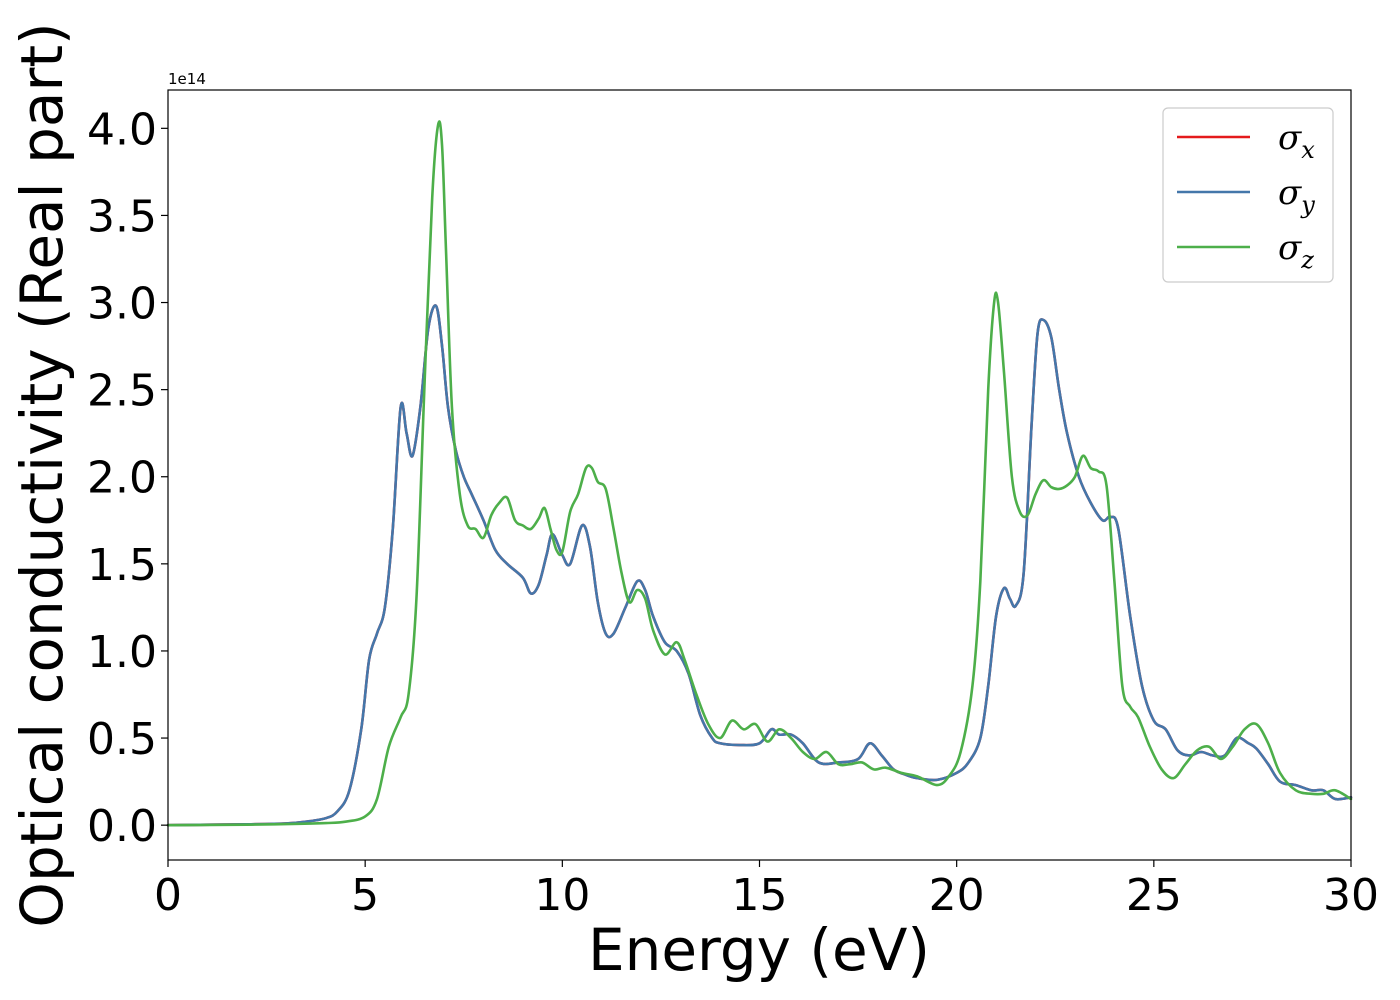 Image resolution: width=1400 pixels, height=1000 pixels. Describe the element at coordinates (122, 478) in the screenshot. I see `y-tick-label: 2.0` at that location.